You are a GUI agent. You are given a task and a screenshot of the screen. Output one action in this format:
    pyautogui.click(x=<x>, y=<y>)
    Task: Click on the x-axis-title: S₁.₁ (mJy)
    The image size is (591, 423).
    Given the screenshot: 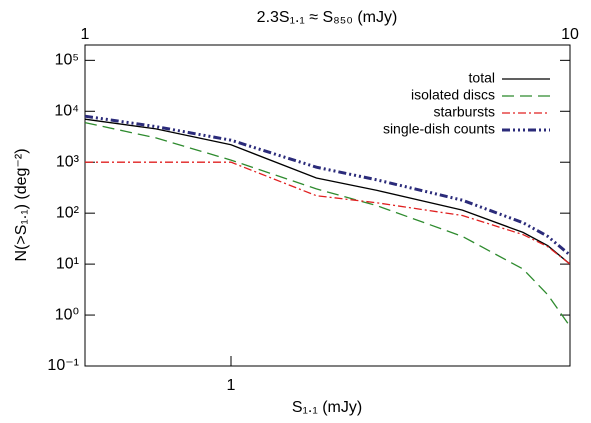 What is the action you would take?
    pyautogui.click(x=327, y=407)
    